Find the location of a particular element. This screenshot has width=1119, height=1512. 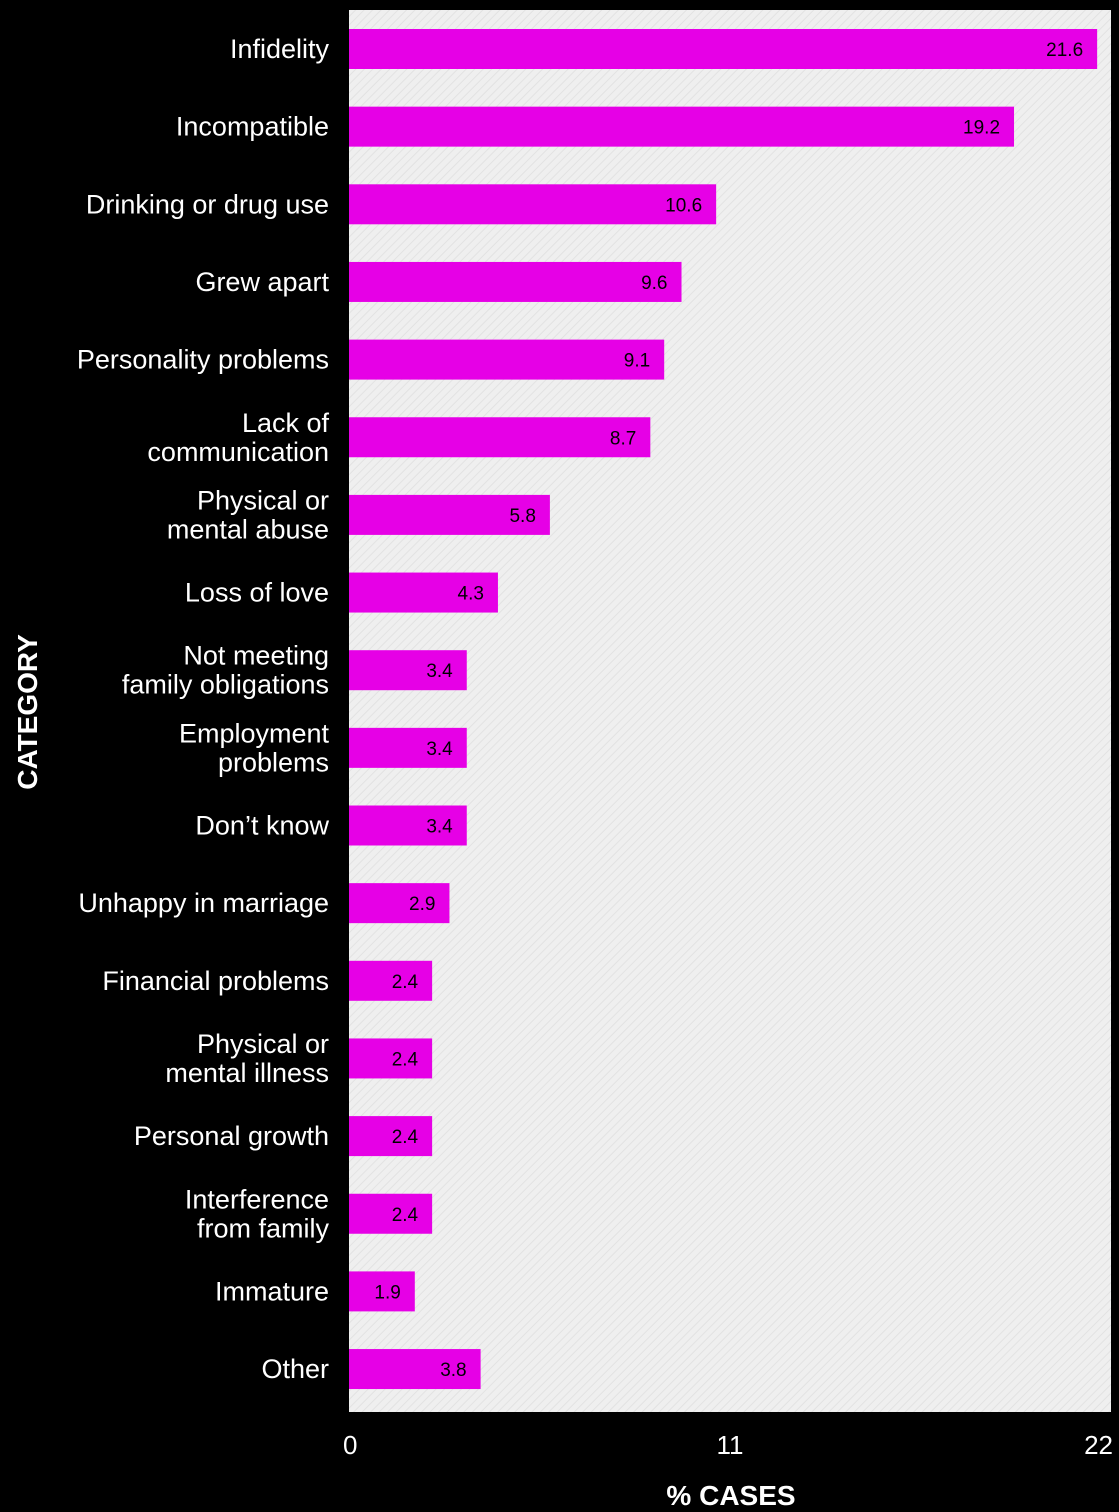

category-label: from family is located at coordinates (263, 1228).